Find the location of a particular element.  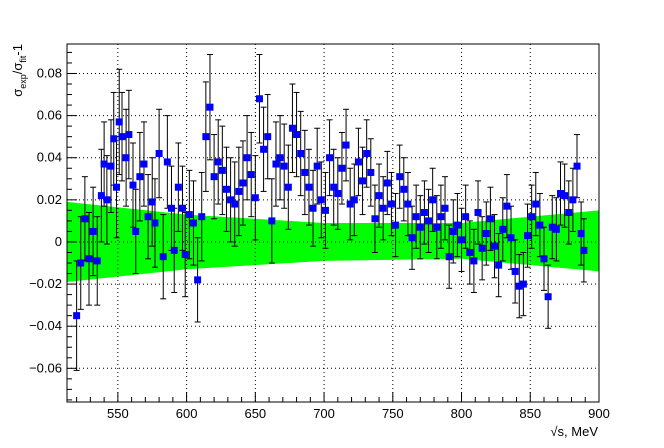

y-tick-label: 0.02 is located at coordinates (49, 199).